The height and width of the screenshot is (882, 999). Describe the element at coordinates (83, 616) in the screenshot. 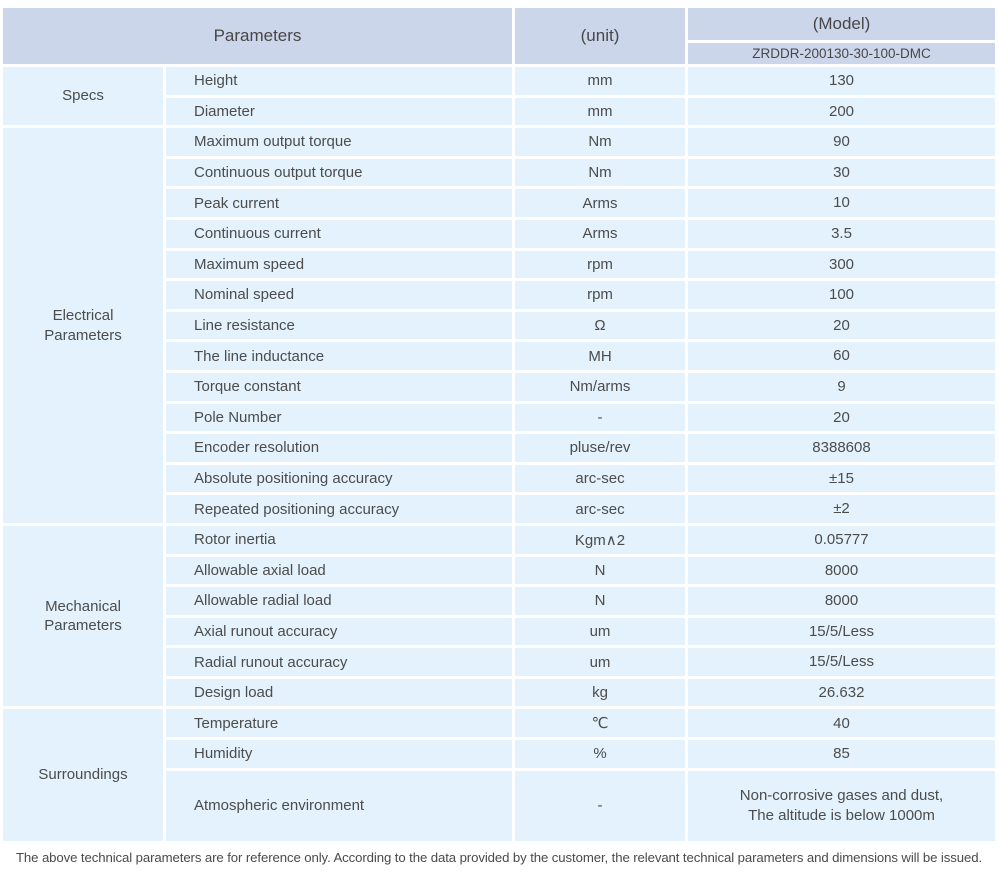

I see `category-cell: Mechanical Parameters` at that location.